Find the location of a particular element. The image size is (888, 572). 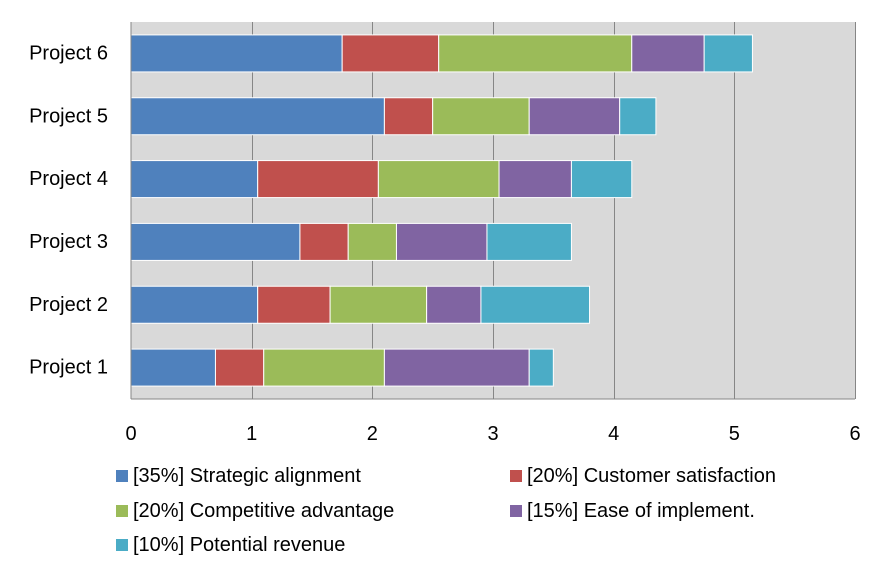

x-tick-labels: 0 1 2 3 4 5 6 is located at coordinates (492, 434).